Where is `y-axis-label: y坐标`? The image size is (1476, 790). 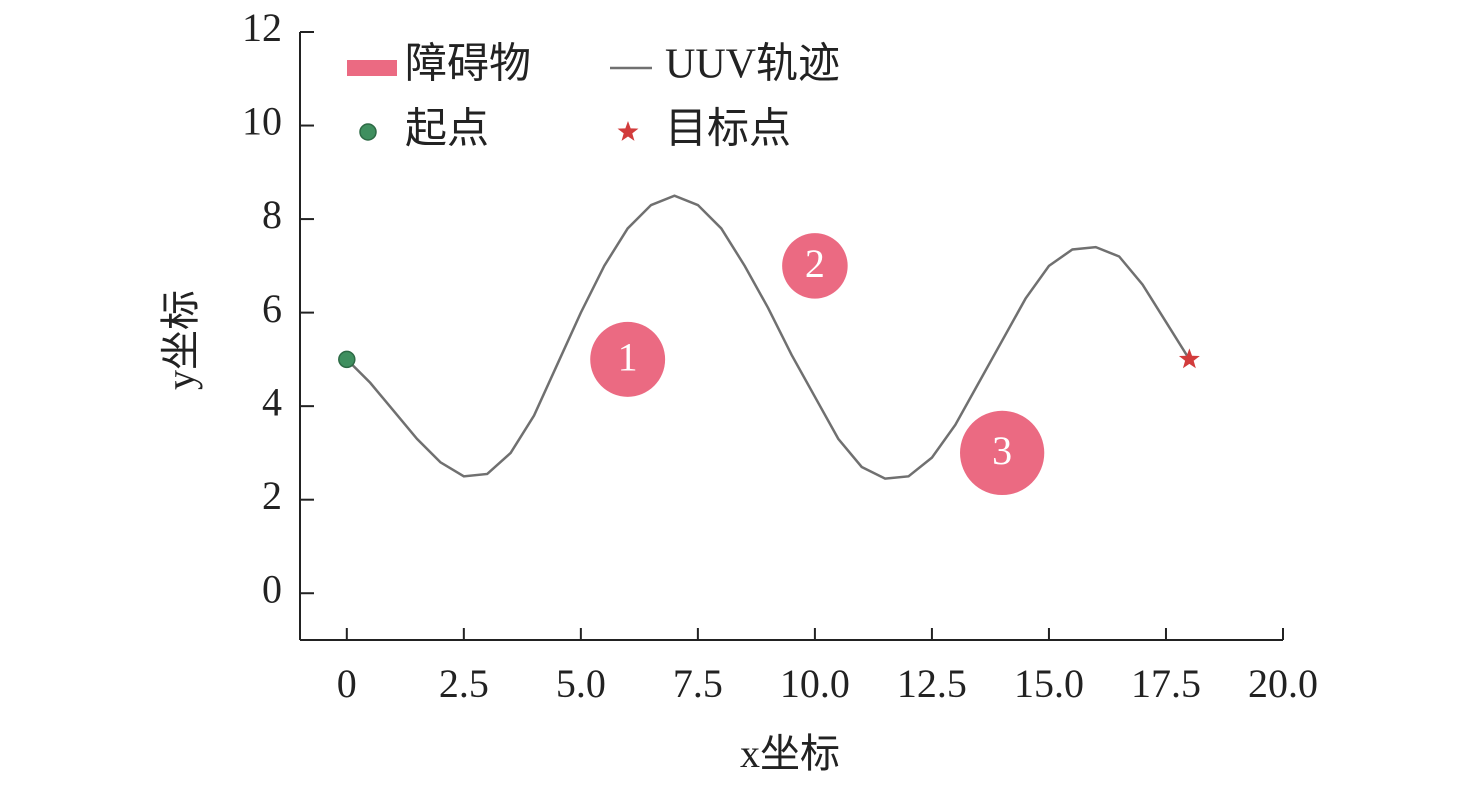
y-axis-label: y坐标 is located at coordinates (180, 340).